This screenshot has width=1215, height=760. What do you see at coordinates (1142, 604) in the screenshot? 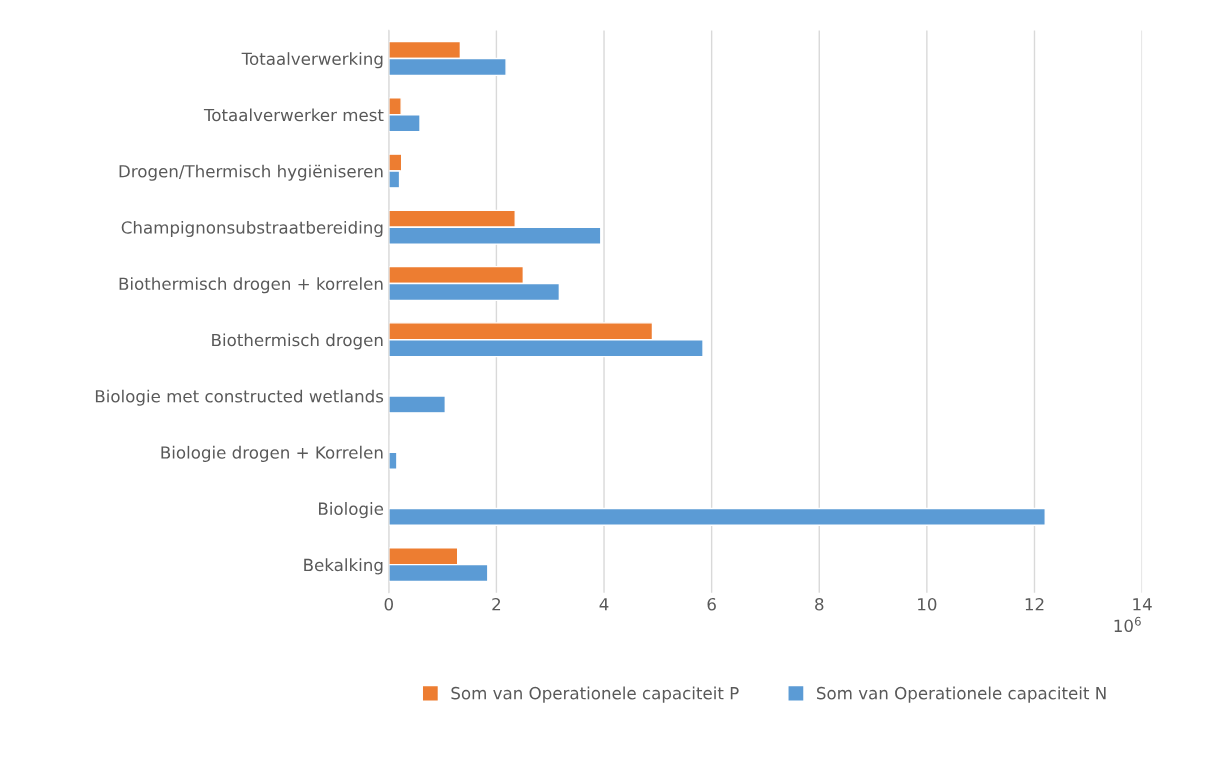
I see `x-tick-label: 14` at bounding box center [1142, 604].